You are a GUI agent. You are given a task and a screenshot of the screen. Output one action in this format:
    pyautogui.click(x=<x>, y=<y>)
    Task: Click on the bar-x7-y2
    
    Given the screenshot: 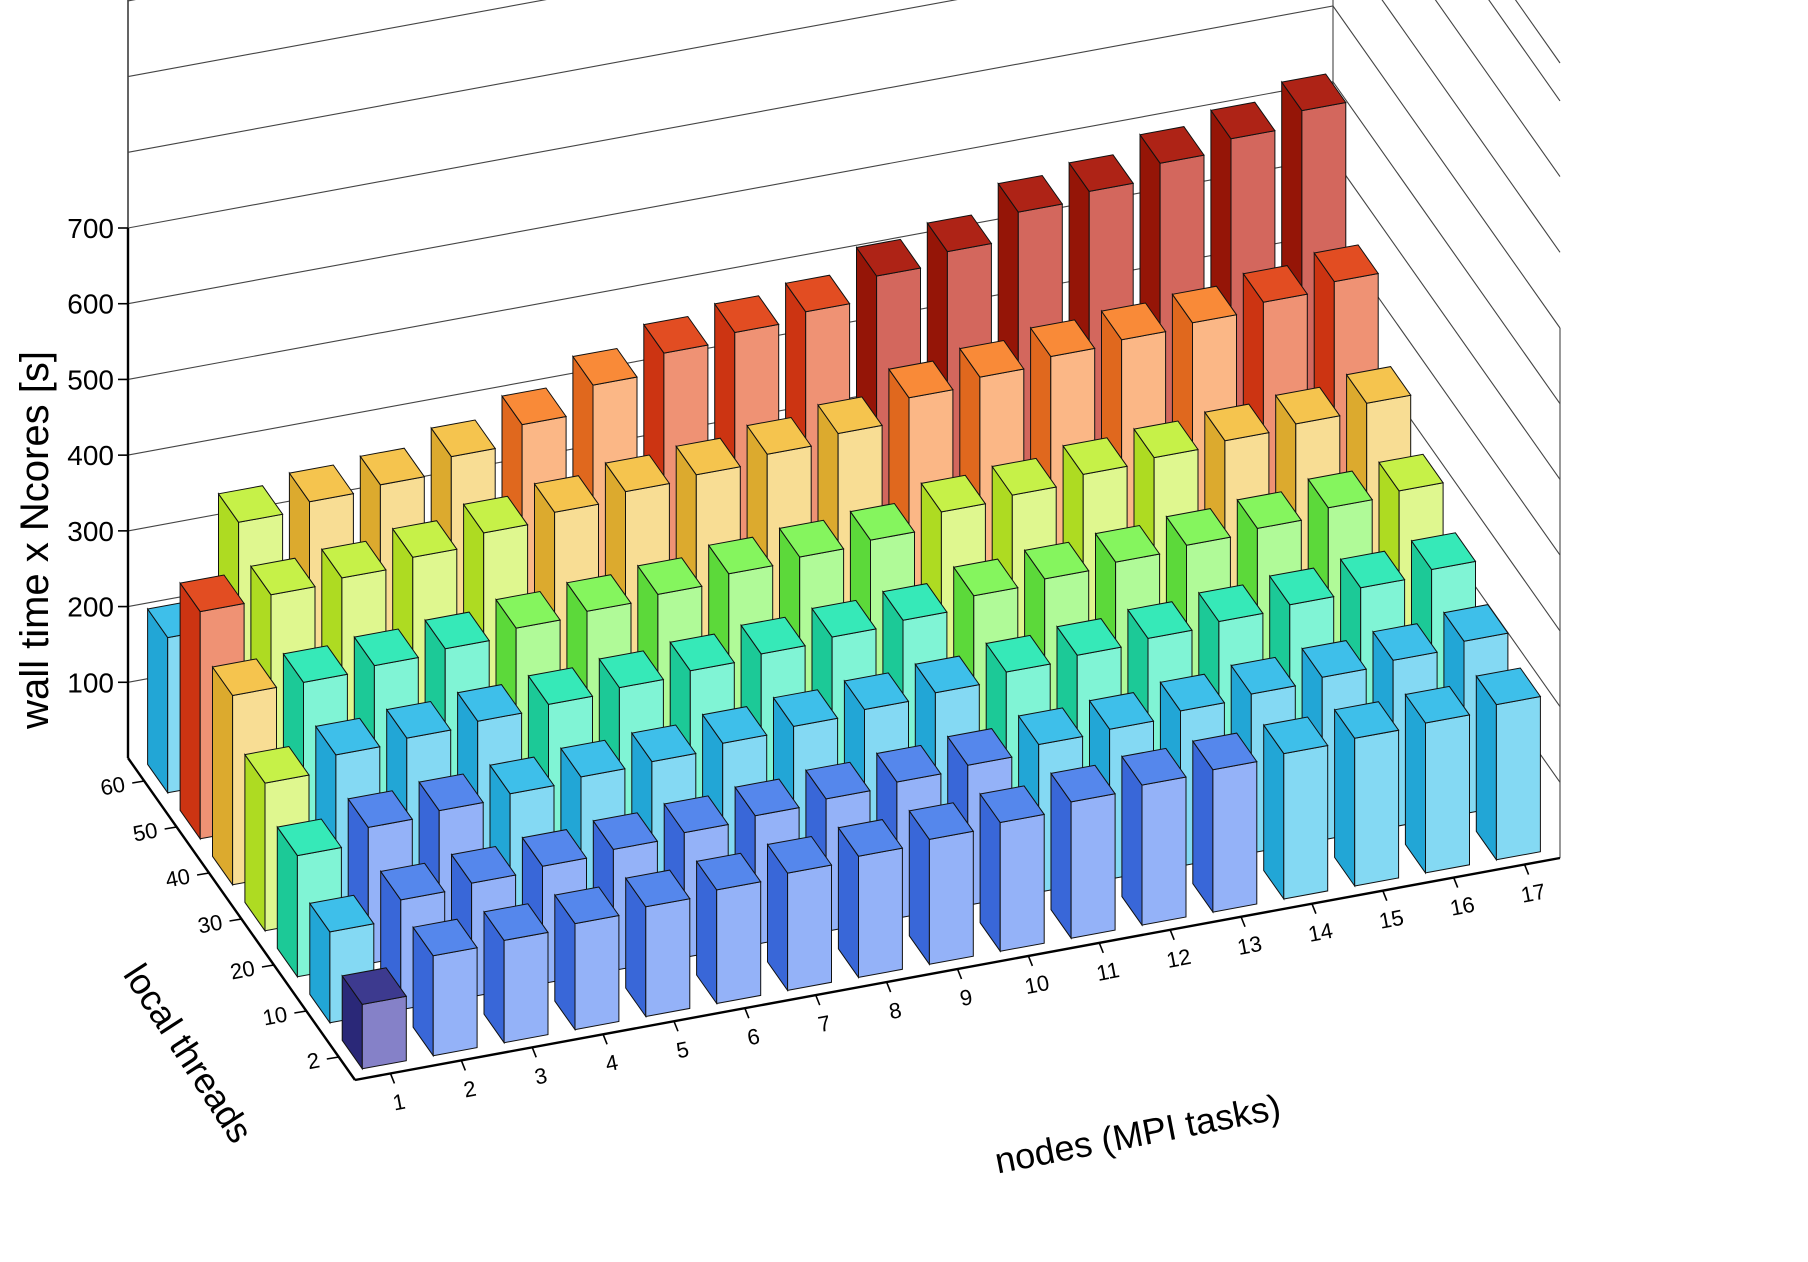 What is the action you would take?
    pyautogui.click(x=799, y=913)
    